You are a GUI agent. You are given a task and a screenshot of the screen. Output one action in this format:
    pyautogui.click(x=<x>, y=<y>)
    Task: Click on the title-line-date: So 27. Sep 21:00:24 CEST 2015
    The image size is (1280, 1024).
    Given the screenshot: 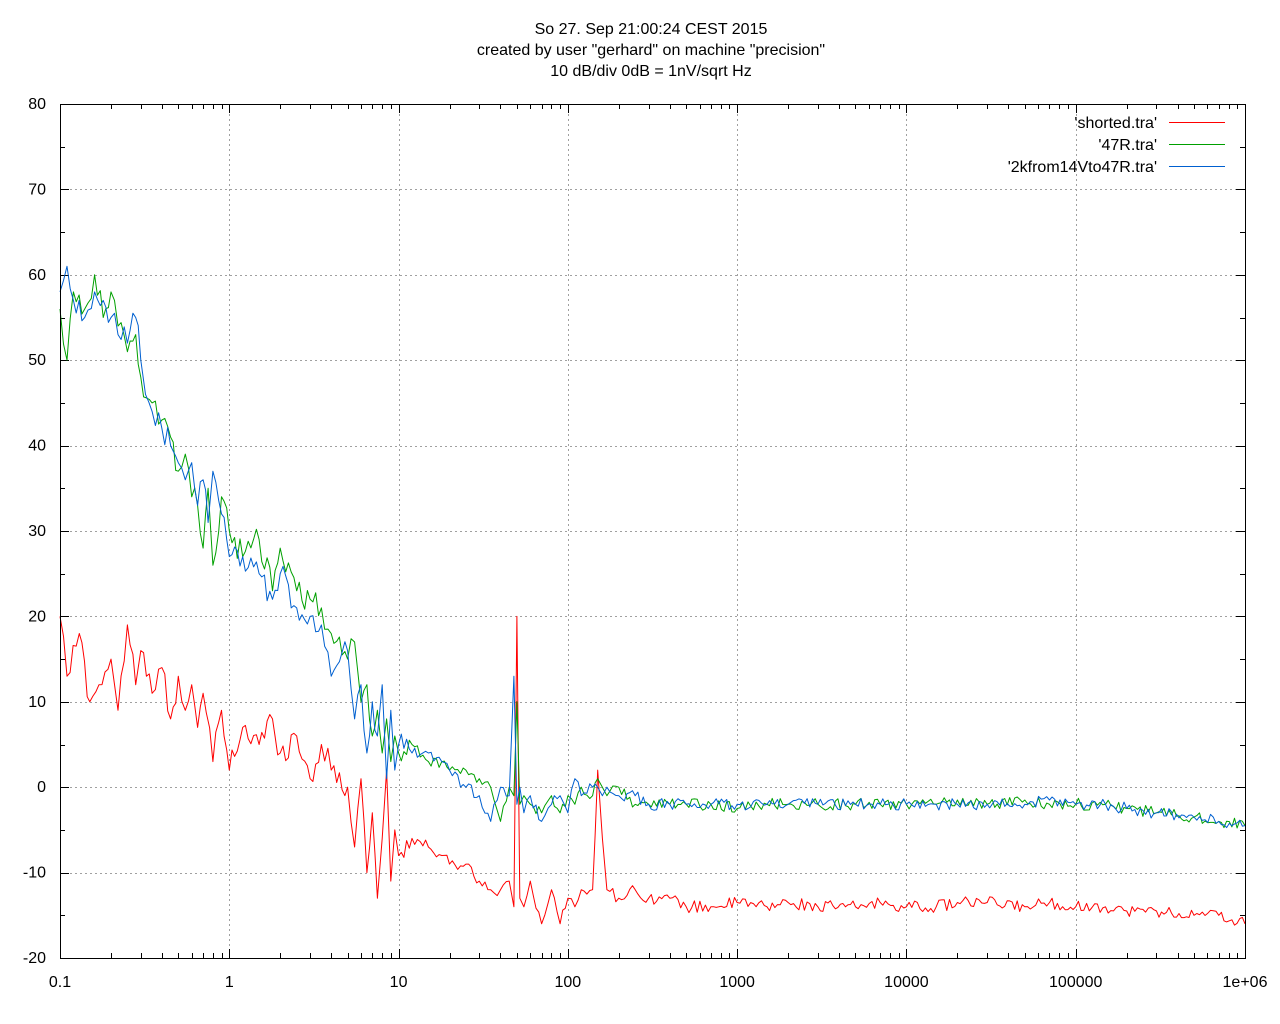 What is the action you would take?
    pyautogui.click(x=651, y=29)
    